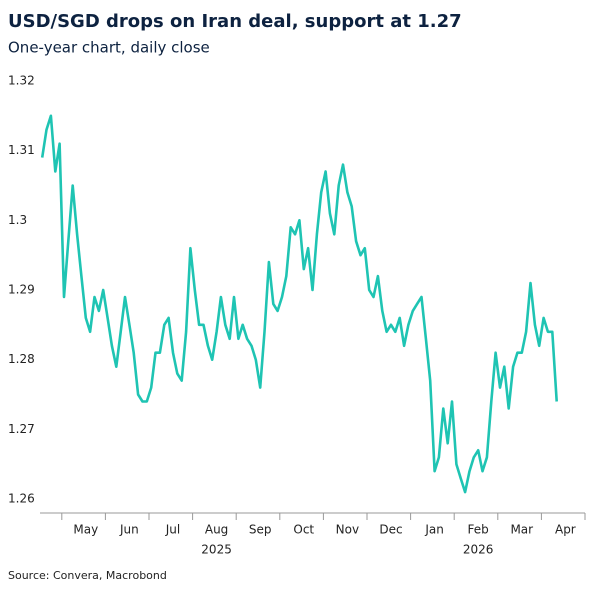 Image resolution: width=602 pixels, height=593 pixels. What do you see at coordinates (21, 80) in the screenshot?
I see `y-tick-label: 1.32` at bounding box center [21, 80].